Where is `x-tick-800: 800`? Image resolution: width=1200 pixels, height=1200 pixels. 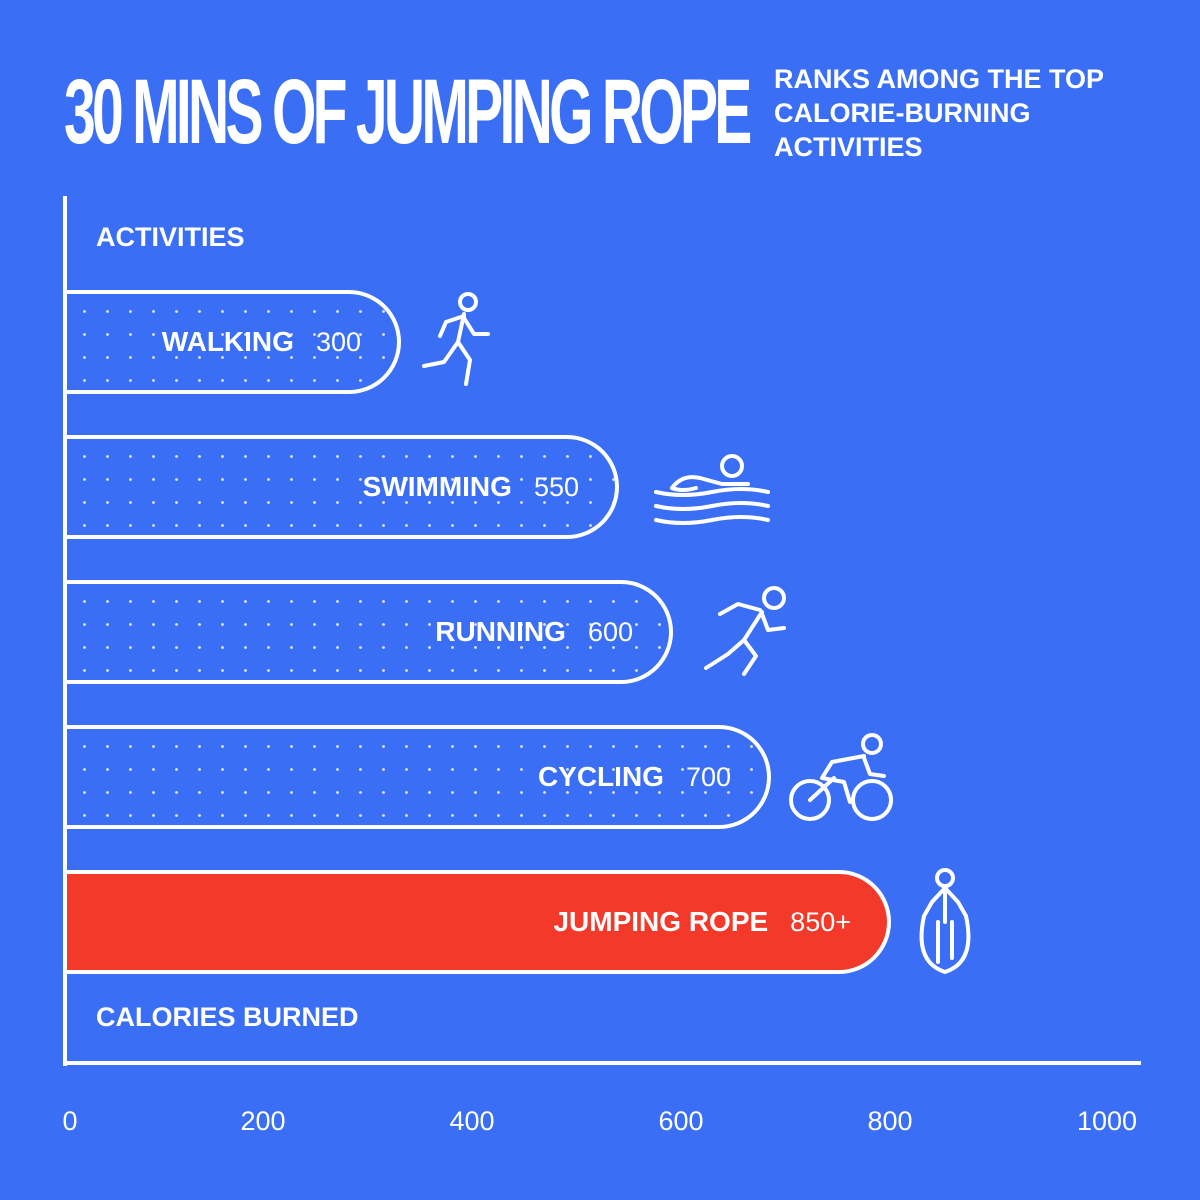 x-tick-800: 800 is located at coordinates (890, 1121).